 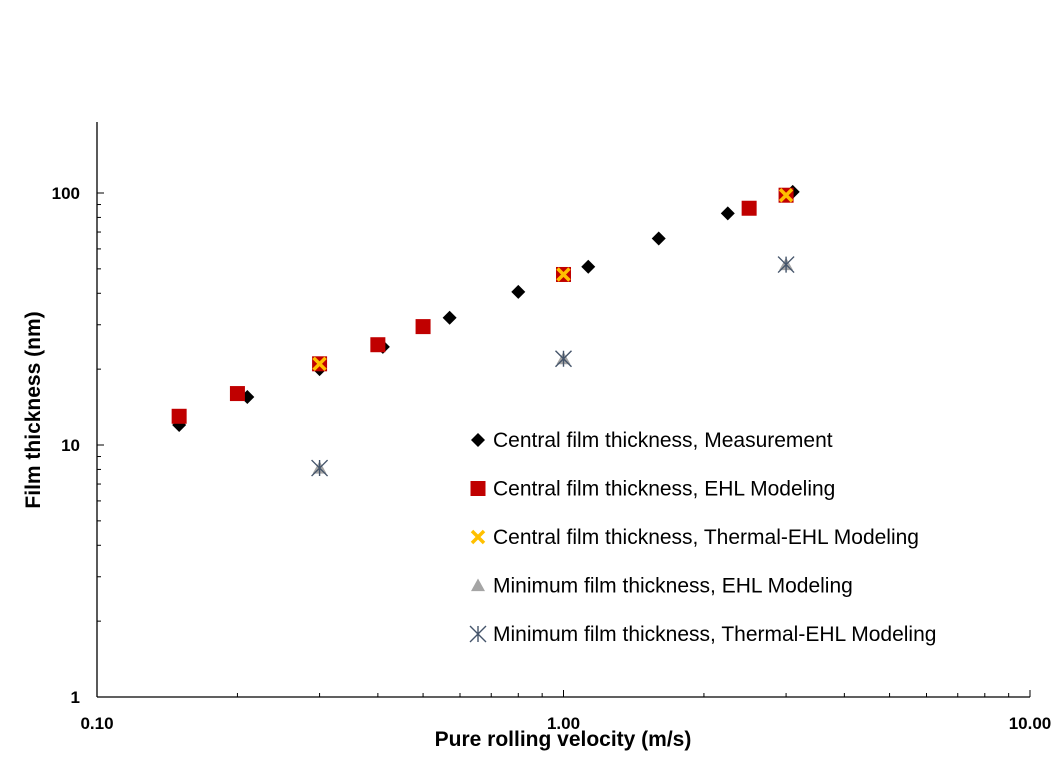 What do you see at coordinates (66, 193) in the screenshot?
I see `y-tick-label: 100` at bounding box center [66, 193].